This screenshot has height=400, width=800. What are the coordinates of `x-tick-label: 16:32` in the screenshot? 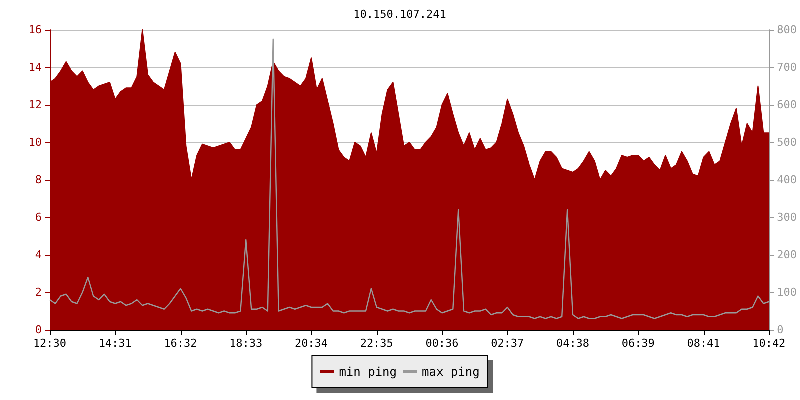 It's located at (181, 343).